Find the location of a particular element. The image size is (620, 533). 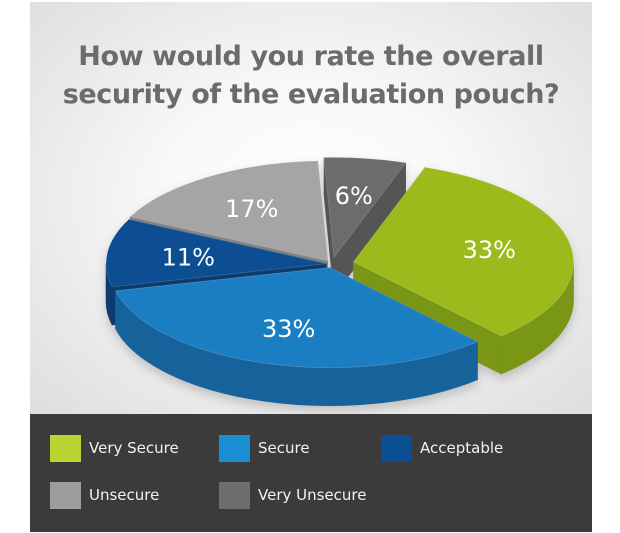

pie-slice-very-unsecure is located at coordinates (365, 226).